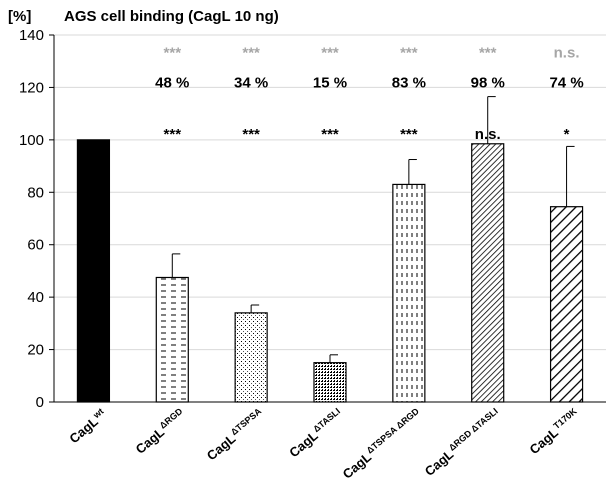 This screenshot has width=610, height=485. Describe the element at coordinates (326, 420) in the screenshot. I see `category-superscript: ΔTASLI` at that location.